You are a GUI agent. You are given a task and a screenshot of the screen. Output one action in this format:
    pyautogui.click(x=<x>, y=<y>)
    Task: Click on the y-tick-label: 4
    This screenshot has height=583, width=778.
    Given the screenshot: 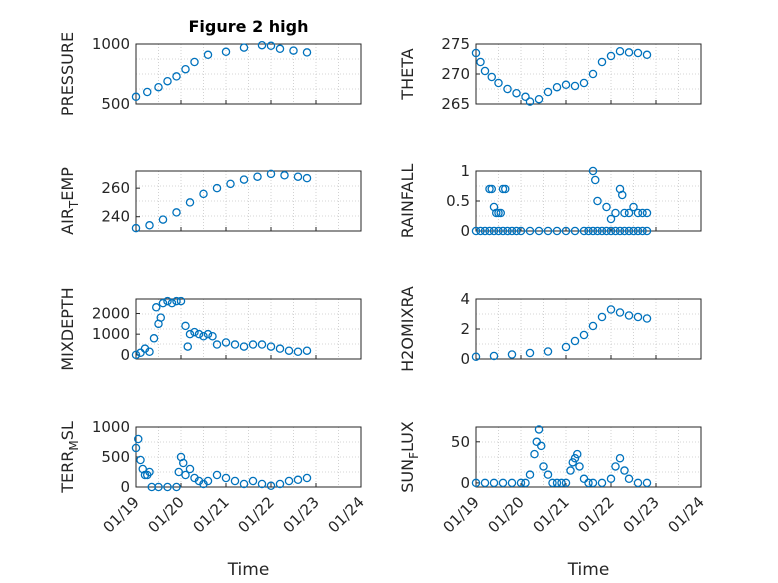 What is the action you would take?
    pyautogui.click(x=465, y=299)
    